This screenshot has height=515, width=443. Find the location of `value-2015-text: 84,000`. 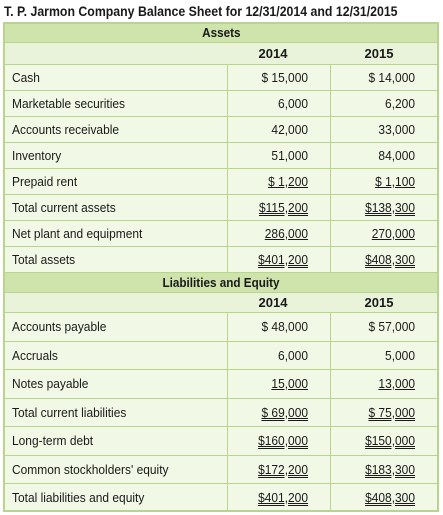

value-2015-text: 84,000 is located at coordinates (396, 155).